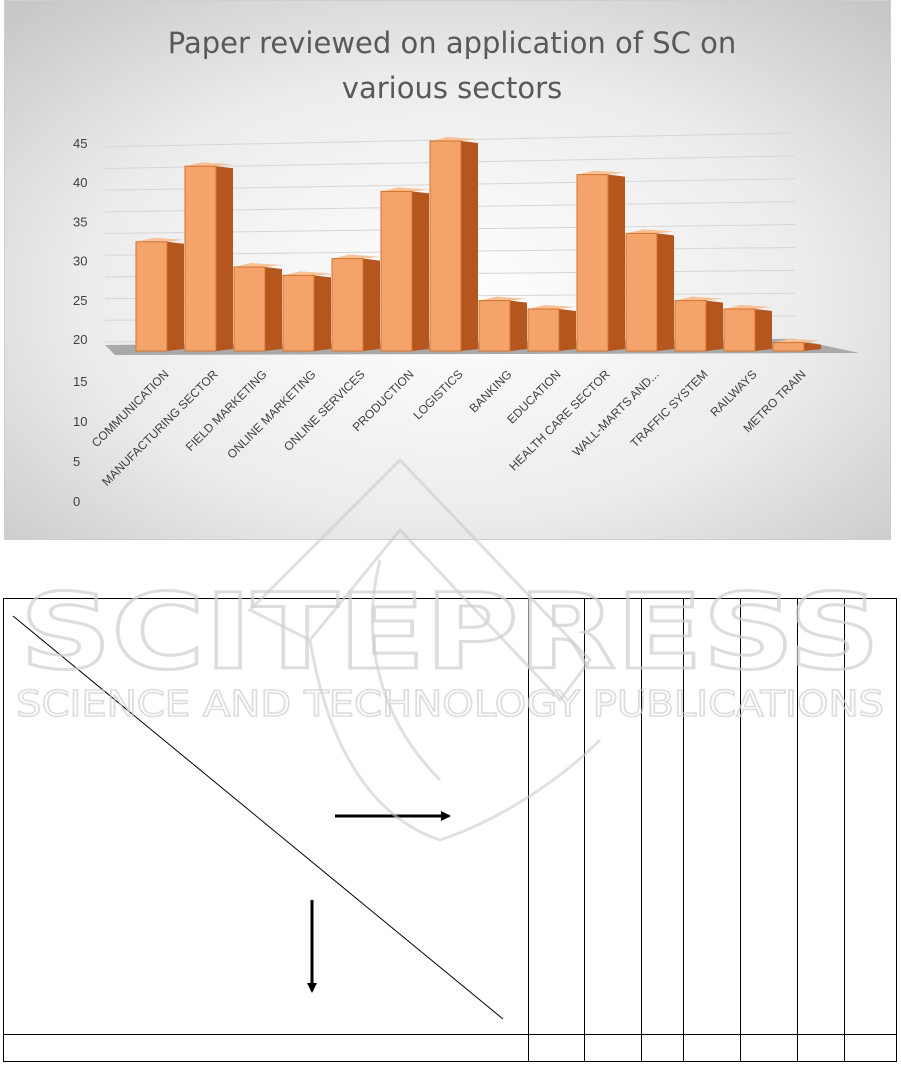 The image size is (901, 1065). Describe the element at coordinates (80, 300) in the screenshot. I see `y-tick-label: 25` at that location.